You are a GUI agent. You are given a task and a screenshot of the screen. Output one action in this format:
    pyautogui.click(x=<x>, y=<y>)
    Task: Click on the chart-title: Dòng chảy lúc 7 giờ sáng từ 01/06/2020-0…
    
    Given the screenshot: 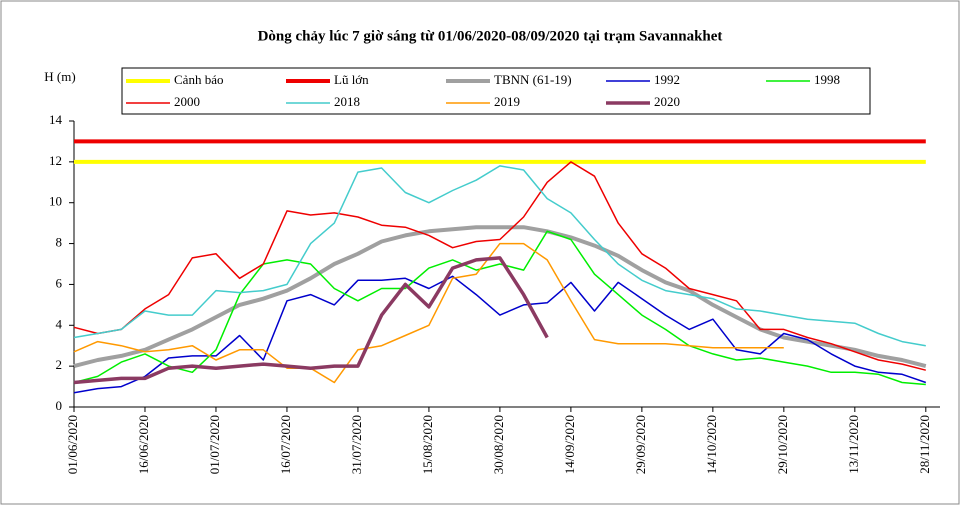 What is the action you would take?
    pyautogui.click(x=490, y=36)
    